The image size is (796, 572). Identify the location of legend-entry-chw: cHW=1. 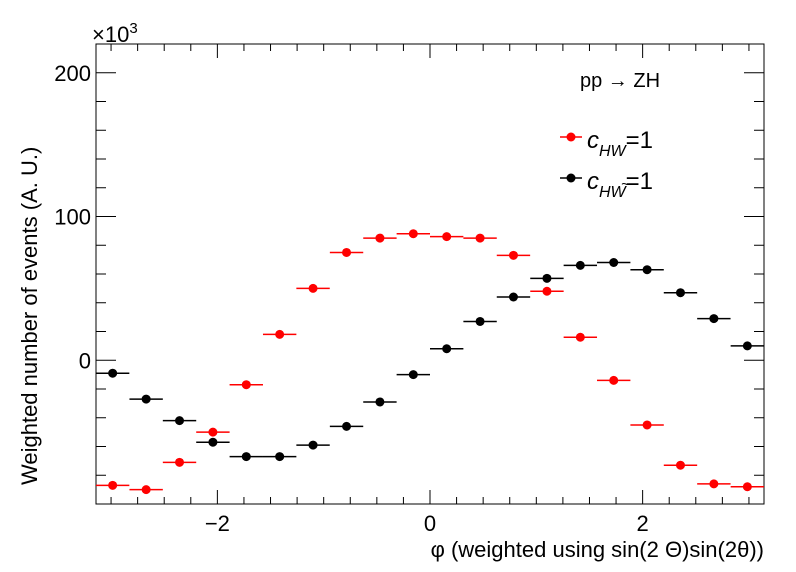
(606, 143).